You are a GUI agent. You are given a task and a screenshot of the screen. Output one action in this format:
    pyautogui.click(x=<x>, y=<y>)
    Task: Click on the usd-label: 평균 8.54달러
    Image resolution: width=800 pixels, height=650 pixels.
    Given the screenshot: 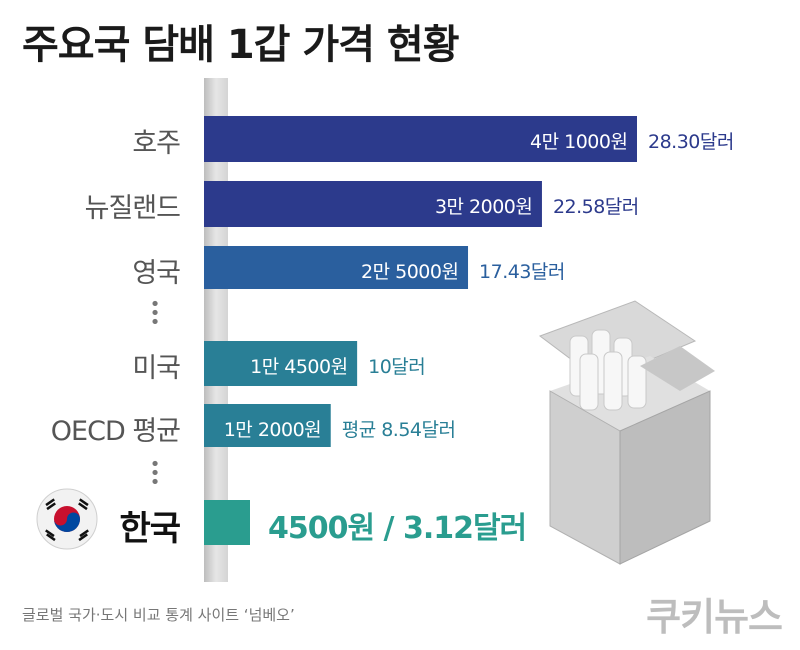 What is the action you would take?
    pyautogui.click(x=398, y=430)
    